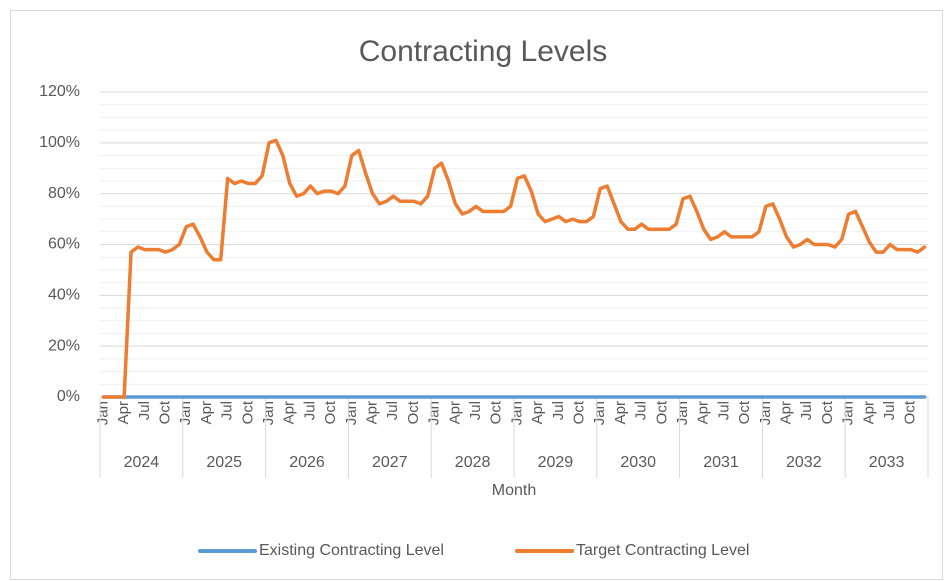 This screenshot has width=944, height=581. What do you see at coordinates (638, 462) in the screenshot?
I see `x-group-label: 2030` at bounding box center [638, 462].